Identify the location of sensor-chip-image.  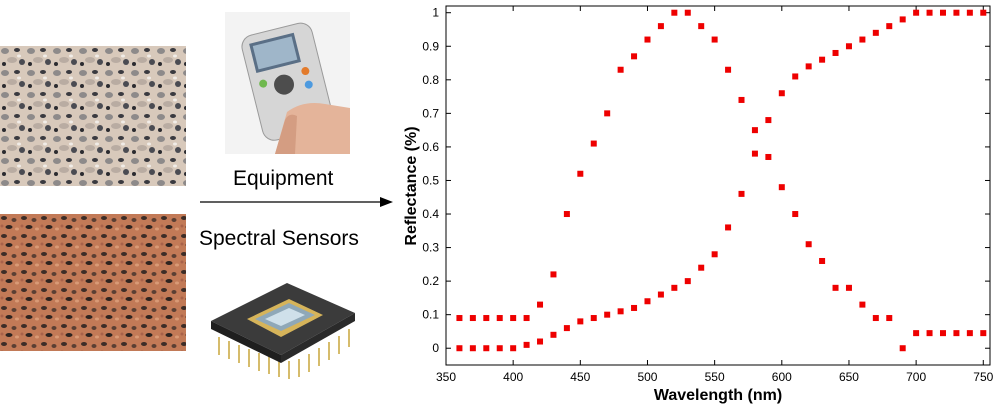
(283, 331).